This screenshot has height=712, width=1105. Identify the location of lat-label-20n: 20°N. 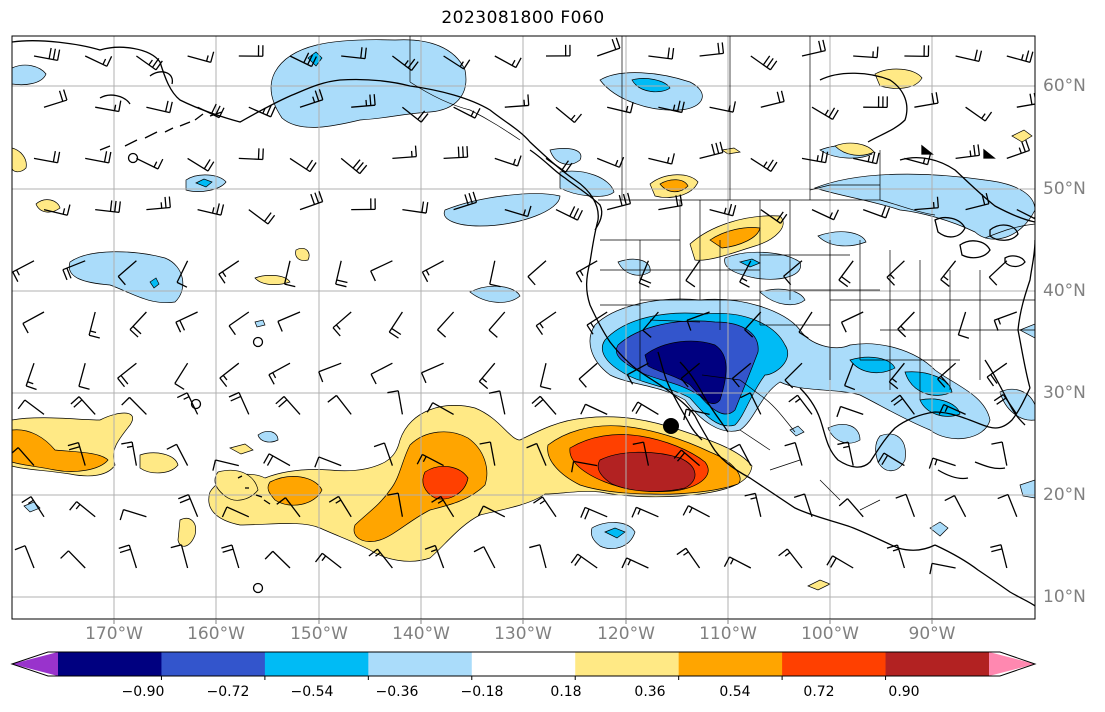
(1064, 495).